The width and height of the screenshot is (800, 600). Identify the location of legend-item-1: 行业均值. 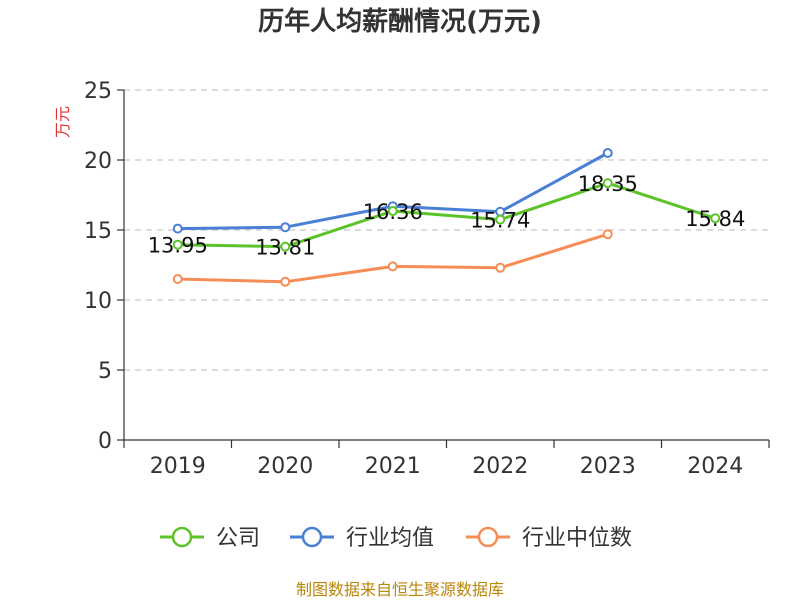
(362, 538).